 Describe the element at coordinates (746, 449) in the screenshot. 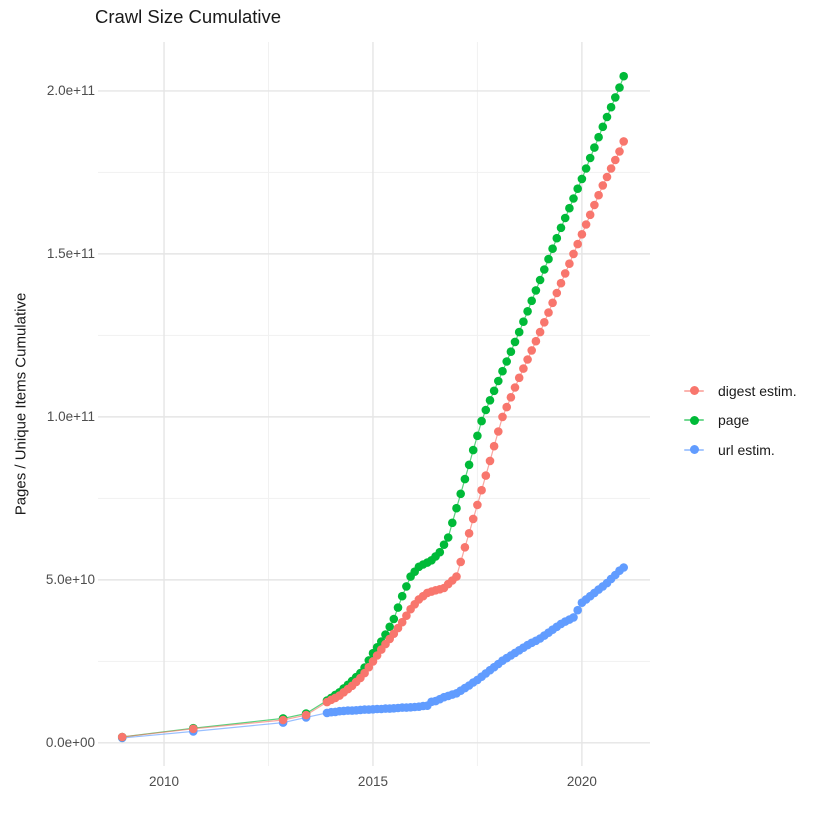

I see `legend-item-label: url estim.` at that location.